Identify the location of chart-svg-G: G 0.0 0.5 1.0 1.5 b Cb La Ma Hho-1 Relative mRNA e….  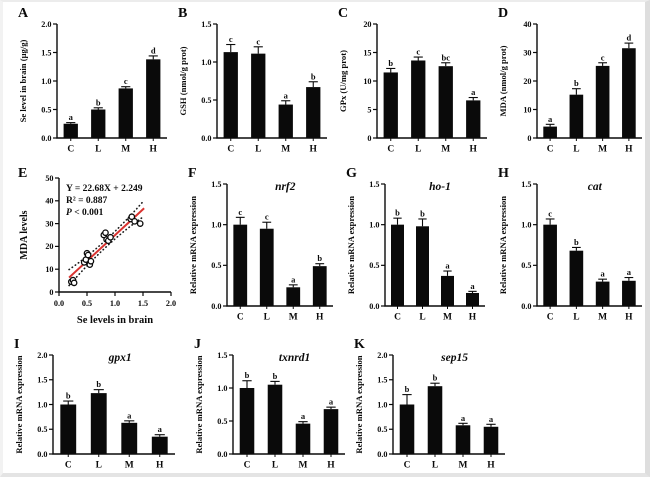
(415, 244).